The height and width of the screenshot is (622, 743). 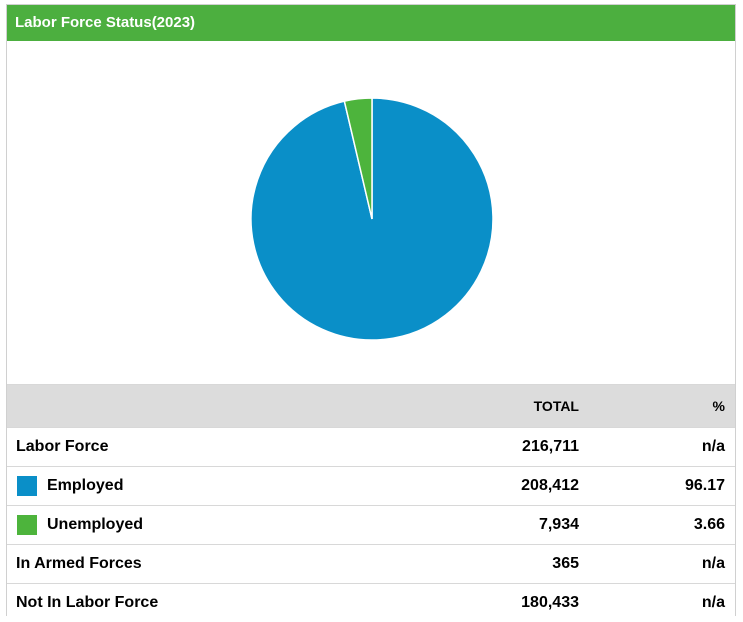 I want to click on pie-chart, so click(x=372, y=219).